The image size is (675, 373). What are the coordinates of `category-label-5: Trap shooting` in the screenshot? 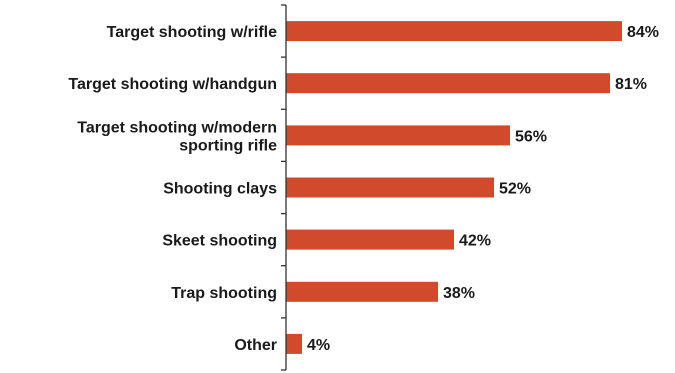 It's located at (224, 293).